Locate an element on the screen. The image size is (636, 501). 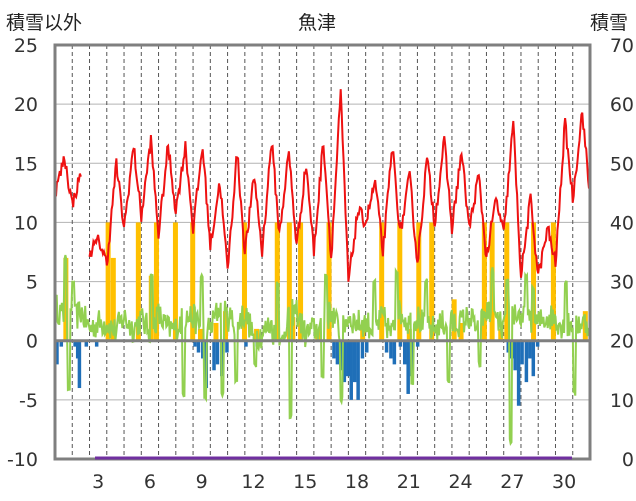
x-tick-label: 6 is located at coordinates (150, 482).